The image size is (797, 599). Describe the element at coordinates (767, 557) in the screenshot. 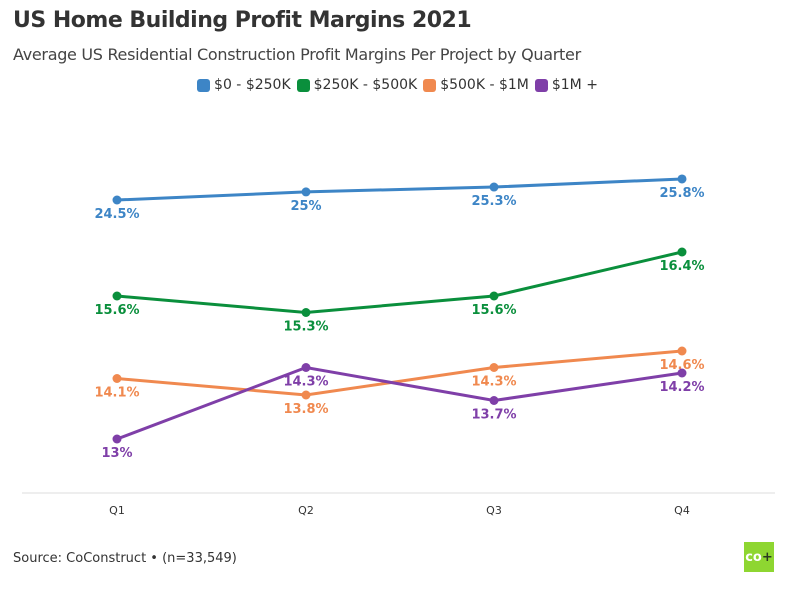

I see `logo-plus: +` at that location.